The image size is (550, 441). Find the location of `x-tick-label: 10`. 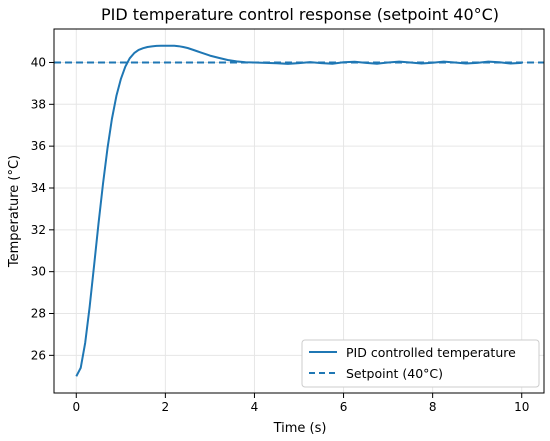

x-tick-label: 10 is located at coordinates (521, 407).